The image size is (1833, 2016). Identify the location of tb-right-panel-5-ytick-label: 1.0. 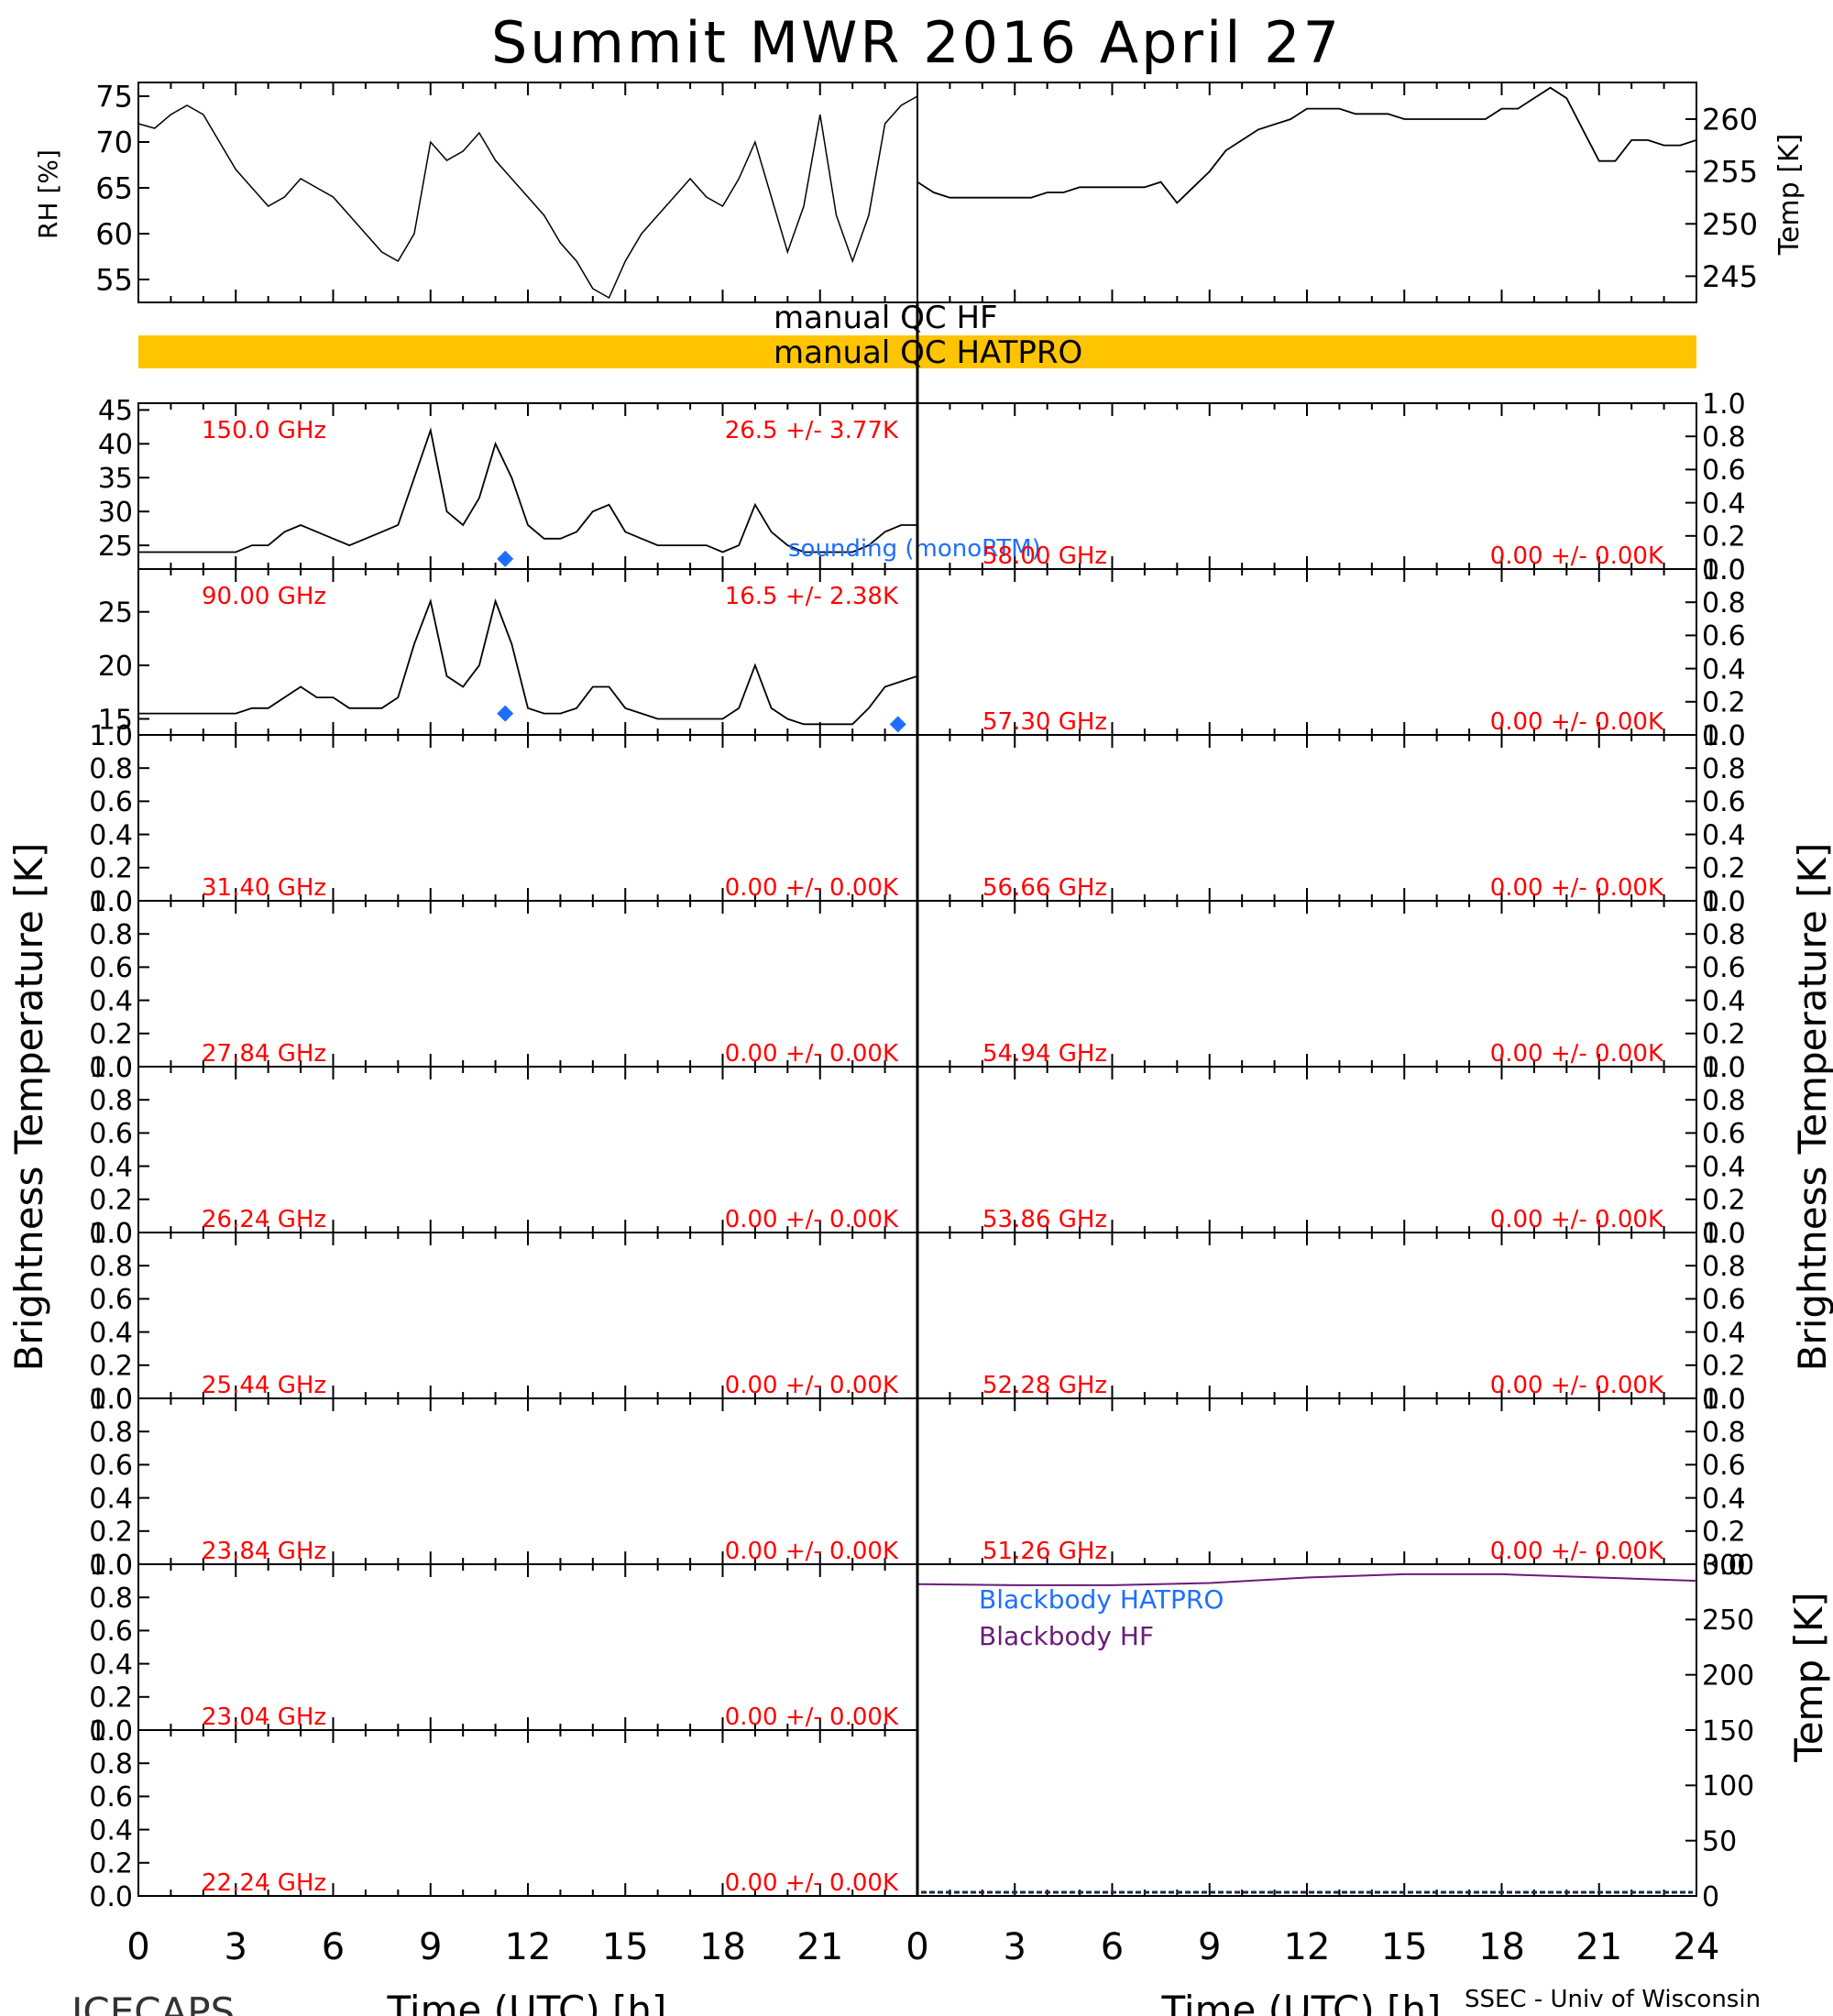
(1724, 1068).